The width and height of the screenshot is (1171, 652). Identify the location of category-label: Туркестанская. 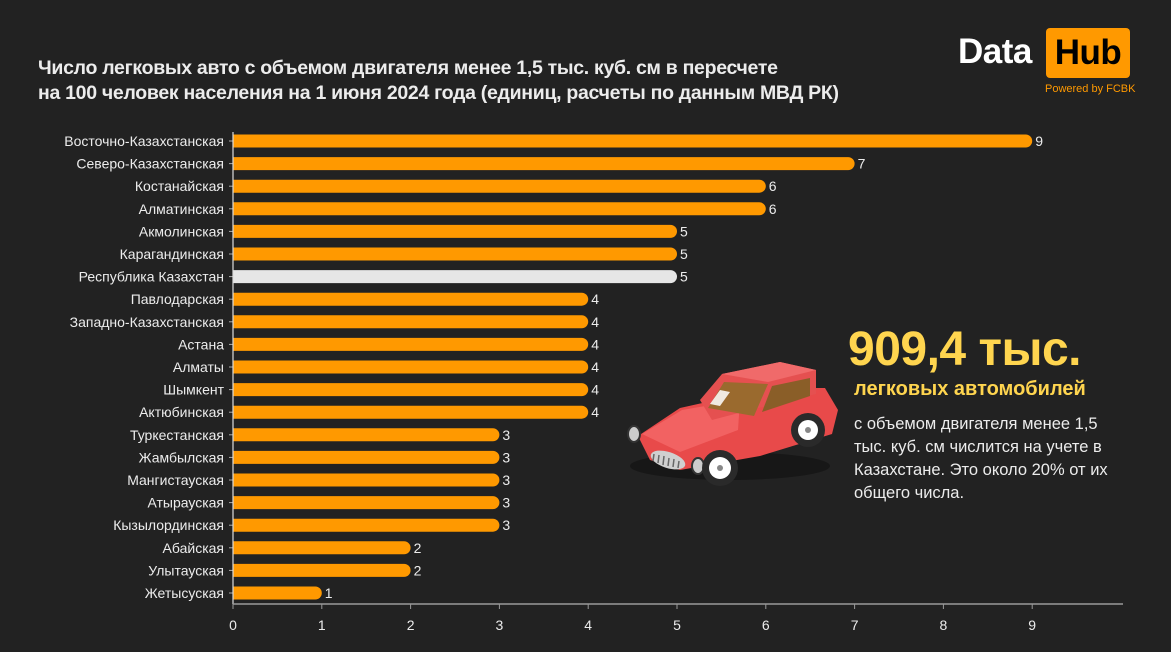
(177, 435).